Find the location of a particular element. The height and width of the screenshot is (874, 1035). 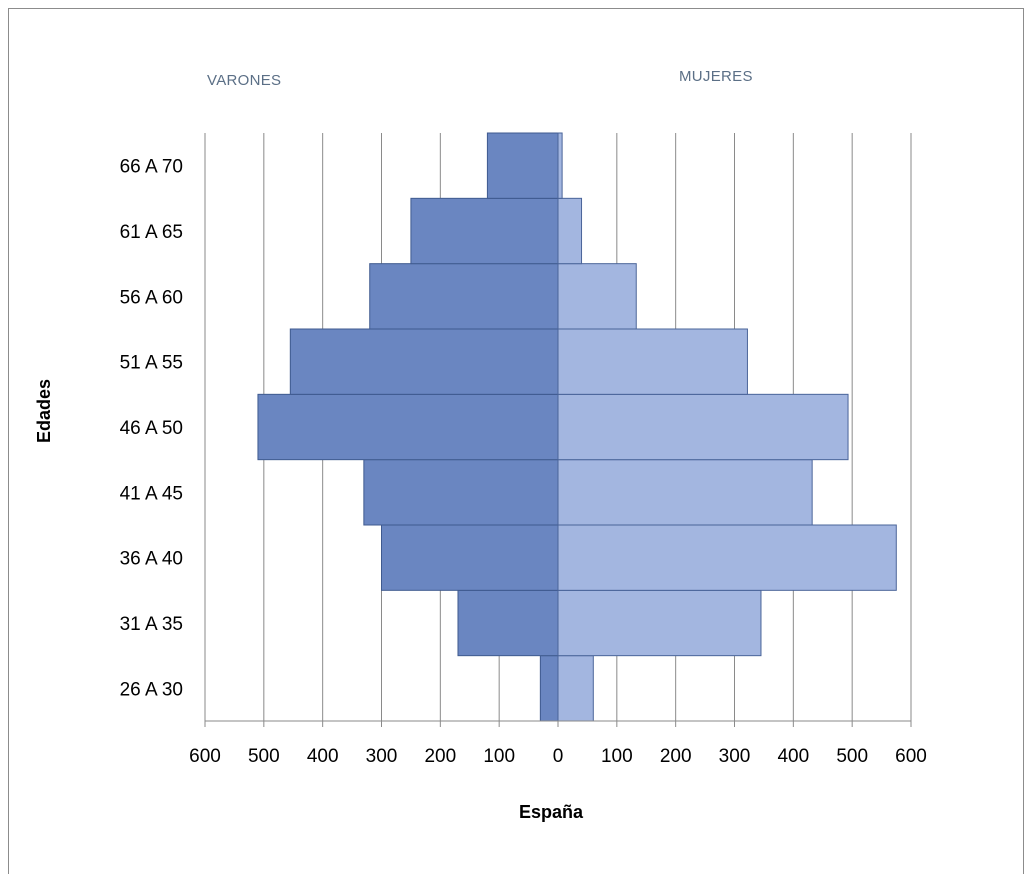

y-tick-label: 66 A 70 is located at coordinates (151, 167).